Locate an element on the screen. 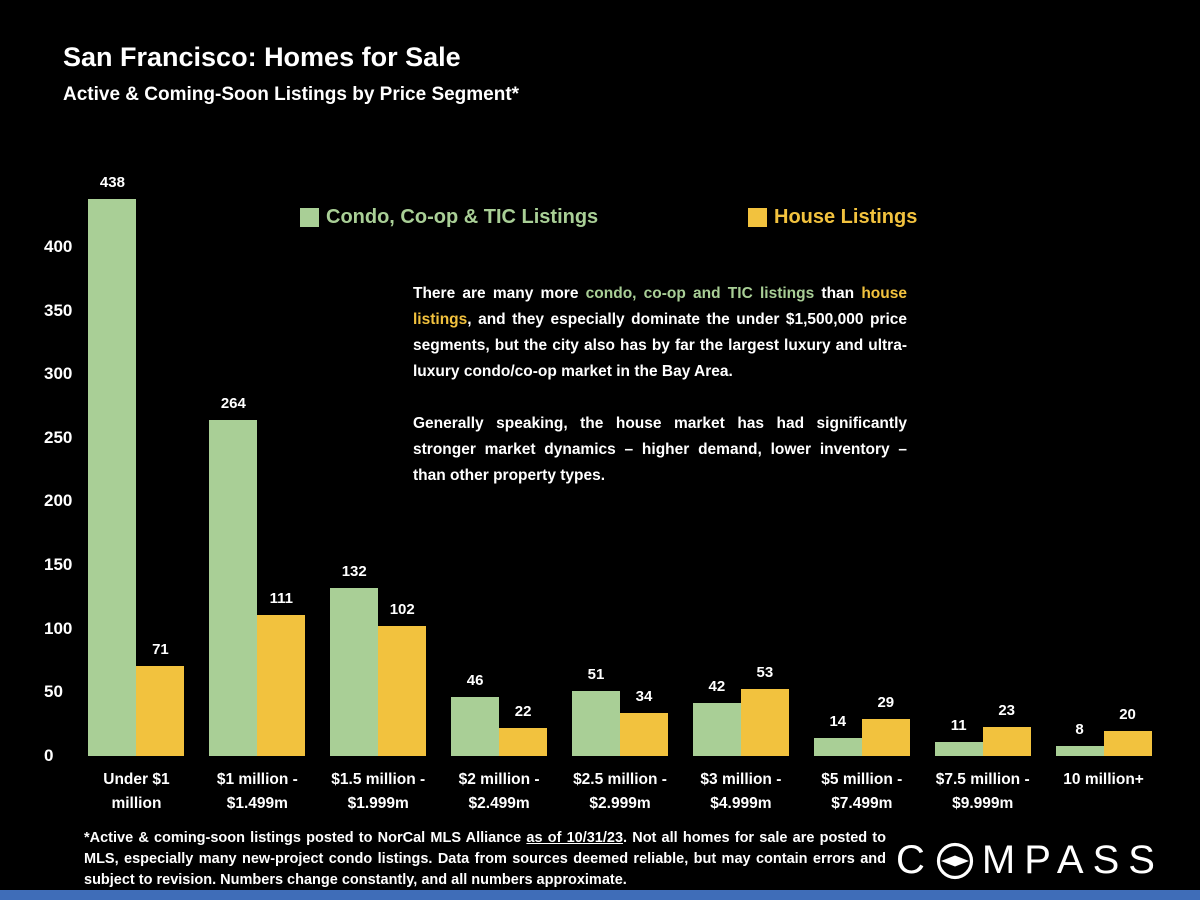 The height and width of the screenshot is (900, 1200). y-tick-label: 100 is located at coordinates (58, 628).